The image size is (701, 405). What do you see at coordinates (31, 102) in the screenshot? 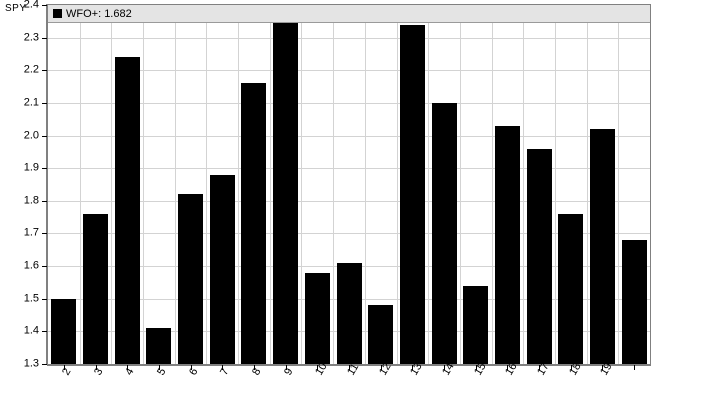
I see `y-tick-label: 2.1` at bounding box center [31, 102].